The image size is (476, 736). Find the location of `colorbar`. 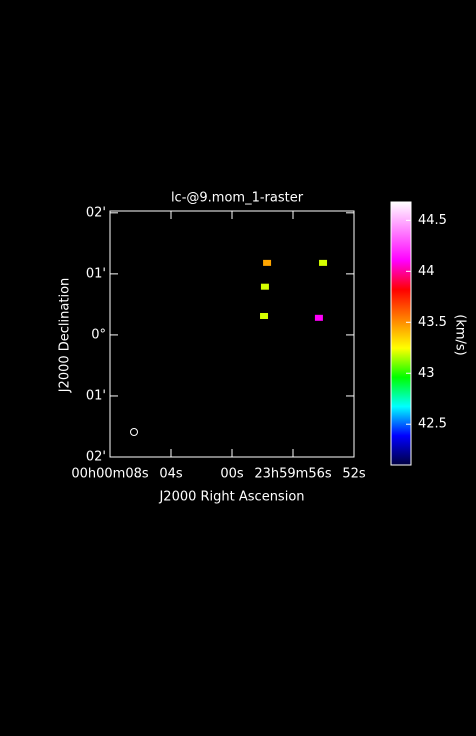

colorbar is located at coordinates (401, 333).